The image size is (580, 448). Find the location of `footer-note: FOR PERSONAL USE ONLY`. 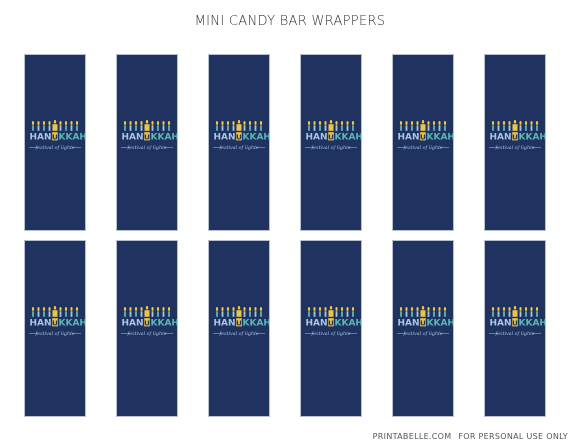

footer-note: FOR PERSONAL USE ONLY is located at coordinates (513, 436).